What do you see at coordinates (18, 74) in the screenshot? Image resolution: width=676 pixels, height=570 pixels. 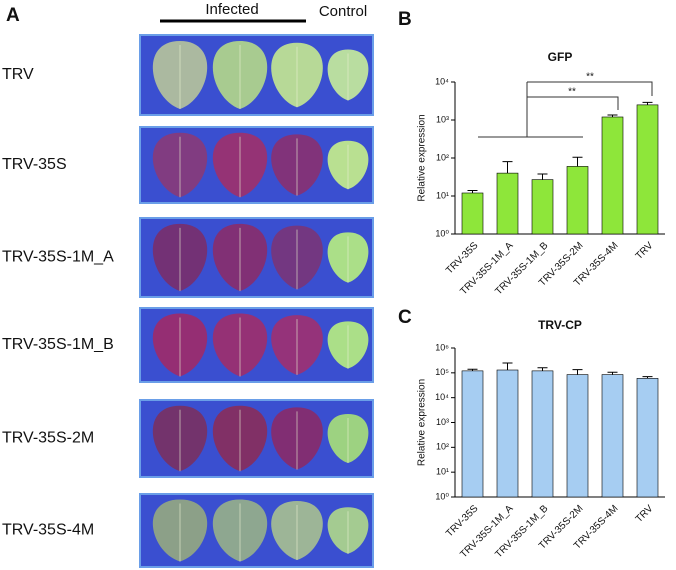 I see `row-label: TRV` at bounding box center [18, 74].